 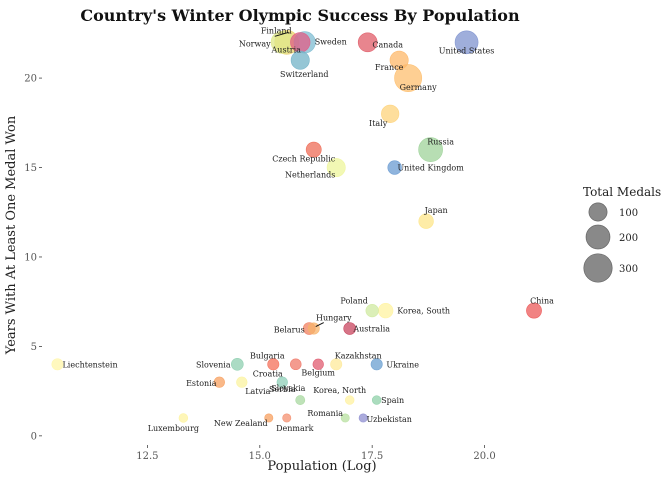 I want to click on point-label: Norway, so click(x=255, y=43).